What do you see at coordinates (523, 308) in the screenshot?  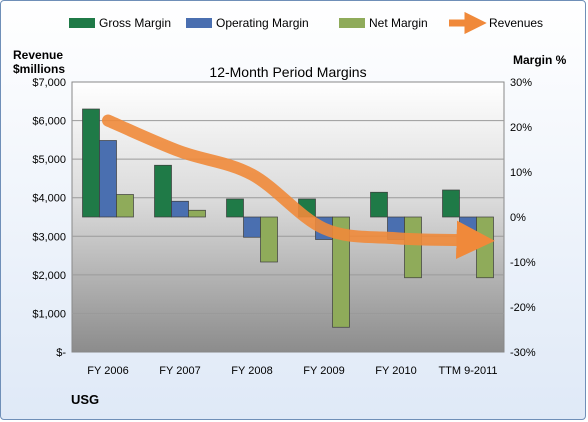 I see `right-tick-label: -20%` at bounding box center [523, 308].